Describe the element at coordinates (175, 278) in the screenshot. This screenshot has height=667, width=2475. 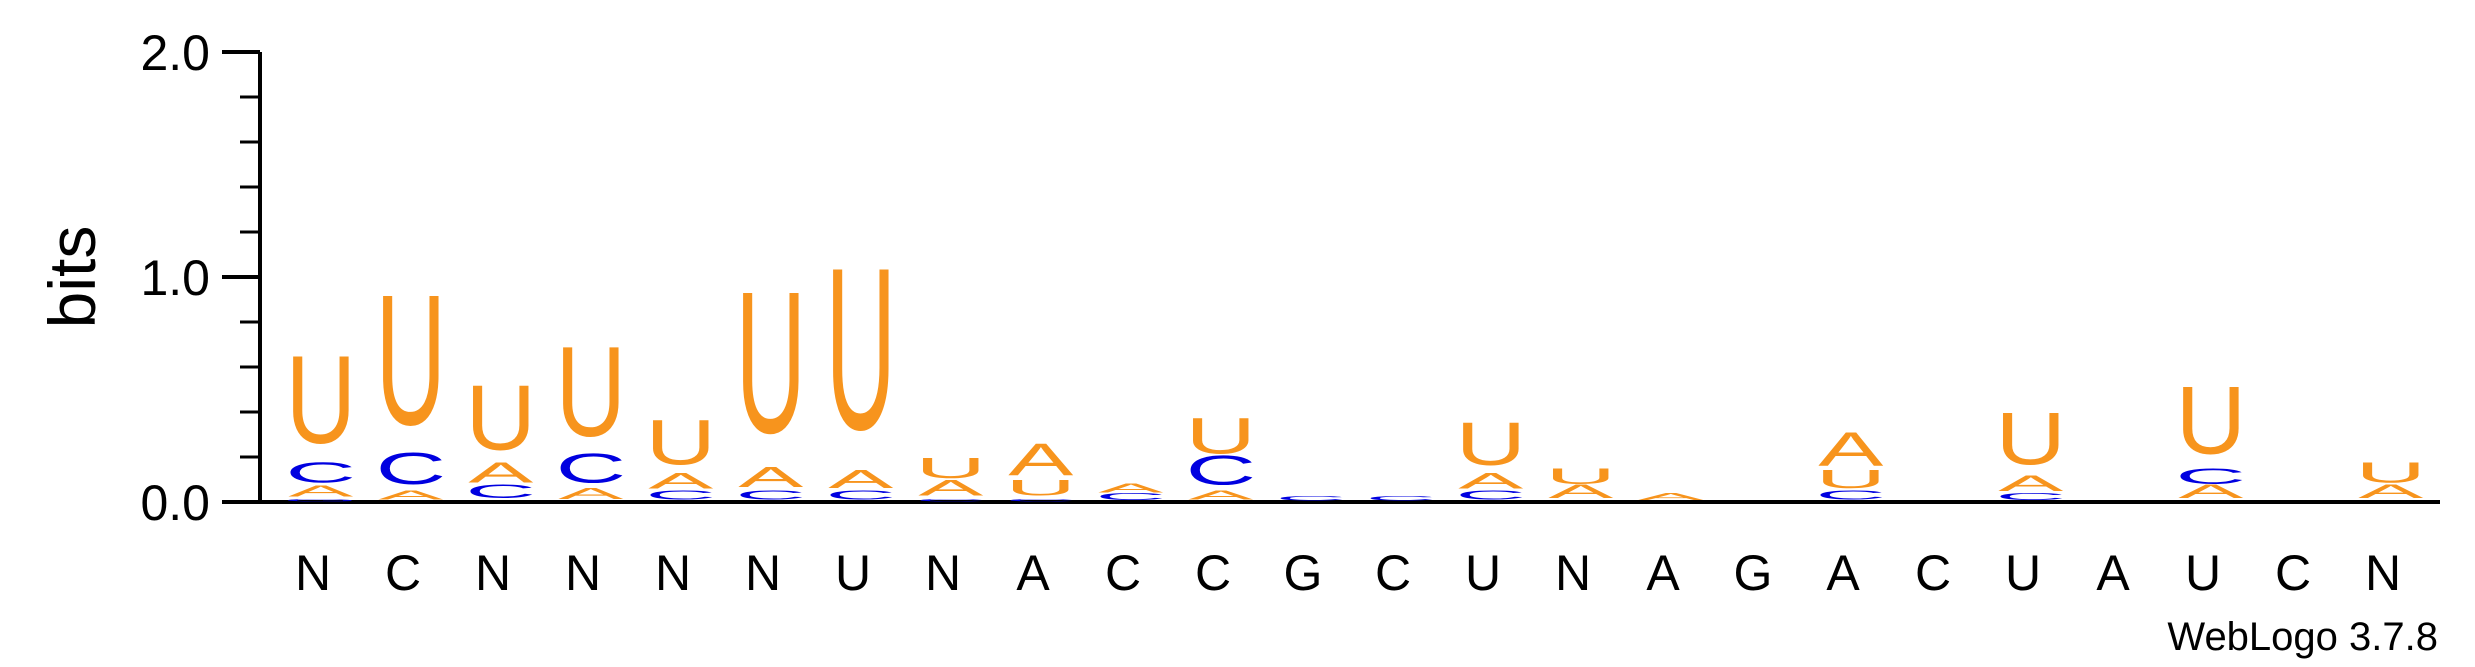
I see `y-tick-label-1: 1.0` at that location.